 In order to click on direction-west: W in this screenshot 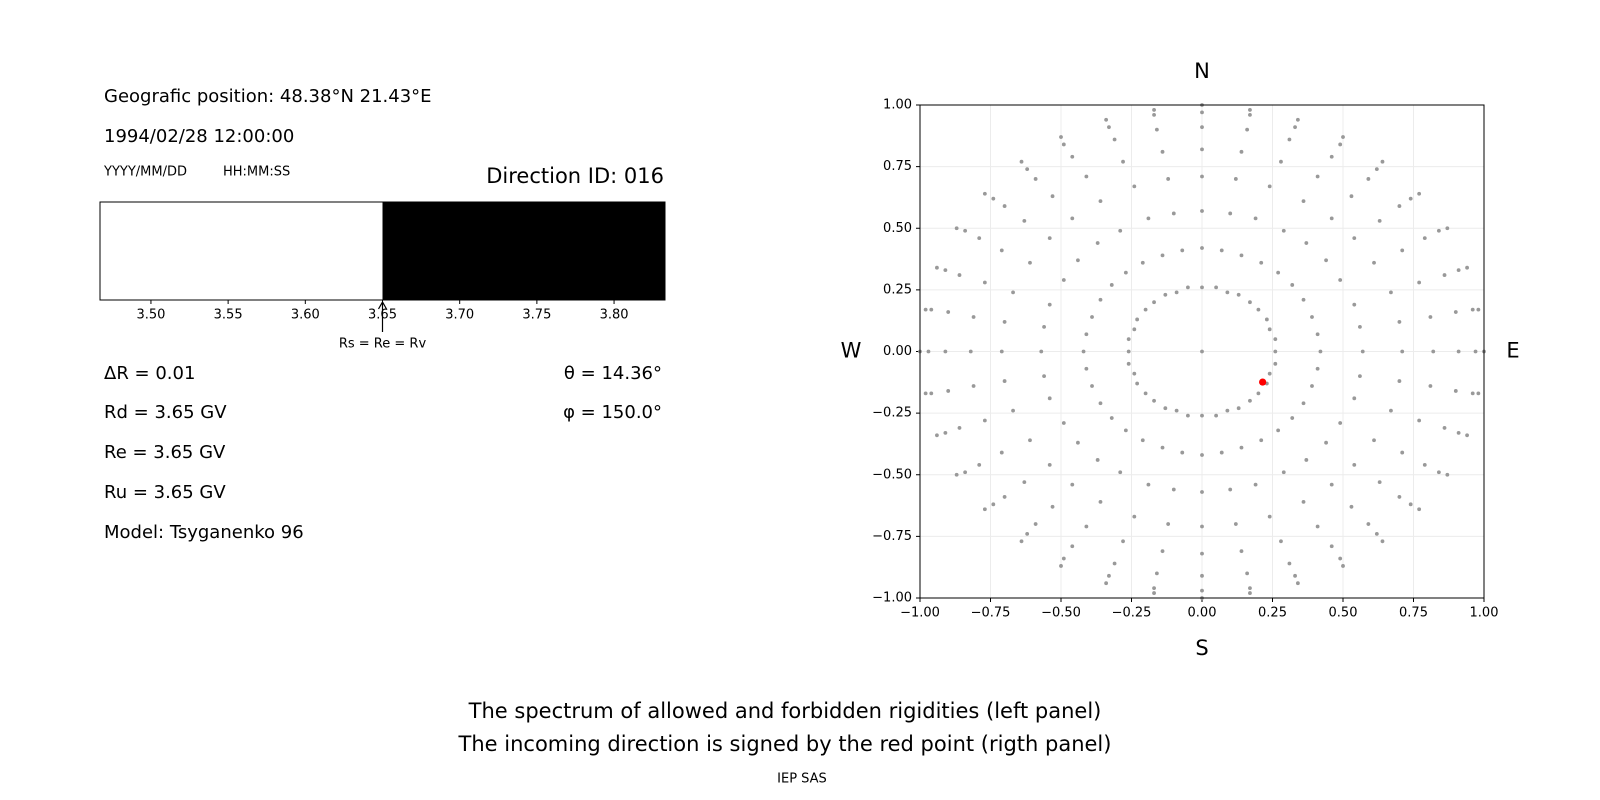, I will do `click(851, 351)`.